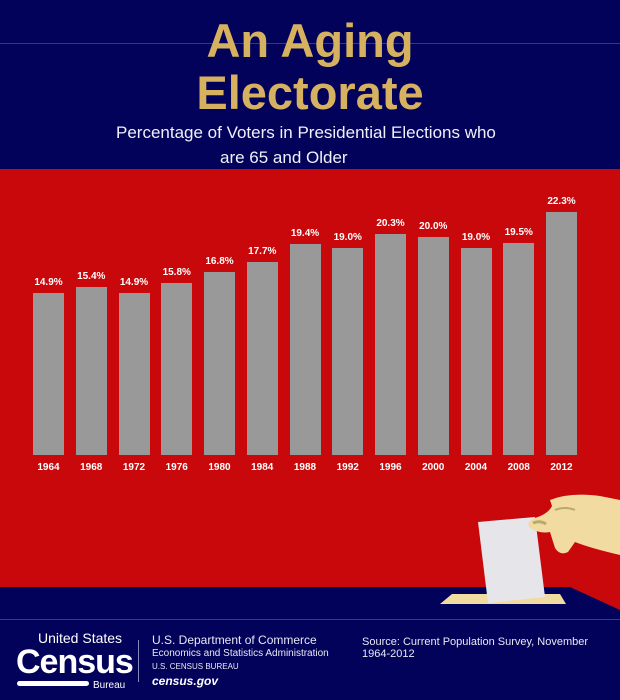 The image size is (620, 700). I want to click on bar-1988, so click(305, 349).